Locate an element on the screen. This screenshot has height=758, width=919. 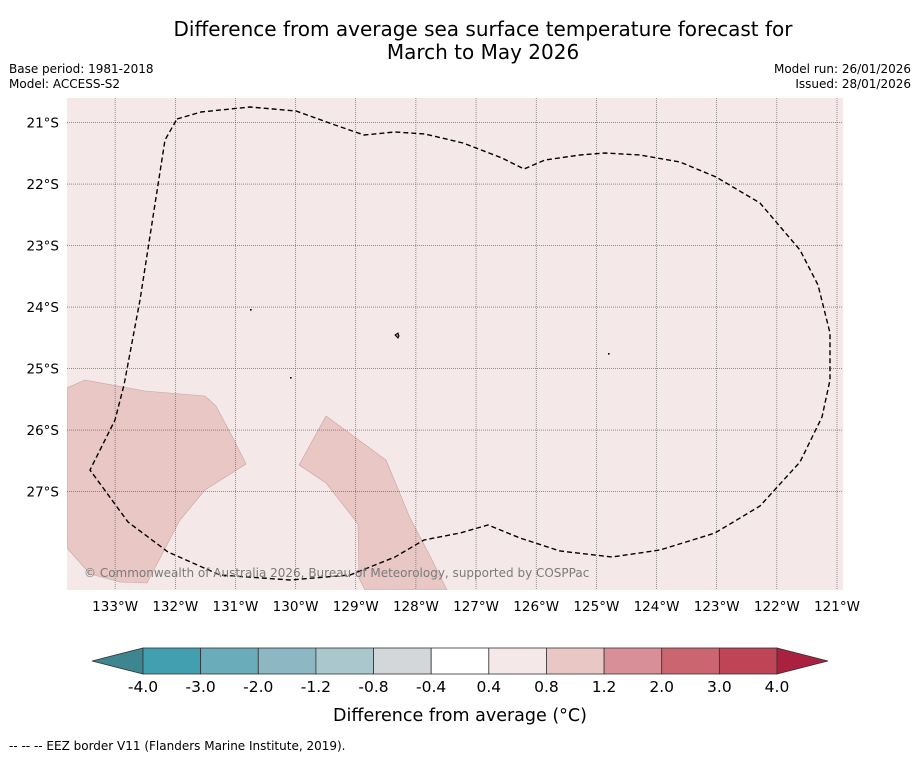
latitude-label: 26°S is located at coordinates (43, 431).